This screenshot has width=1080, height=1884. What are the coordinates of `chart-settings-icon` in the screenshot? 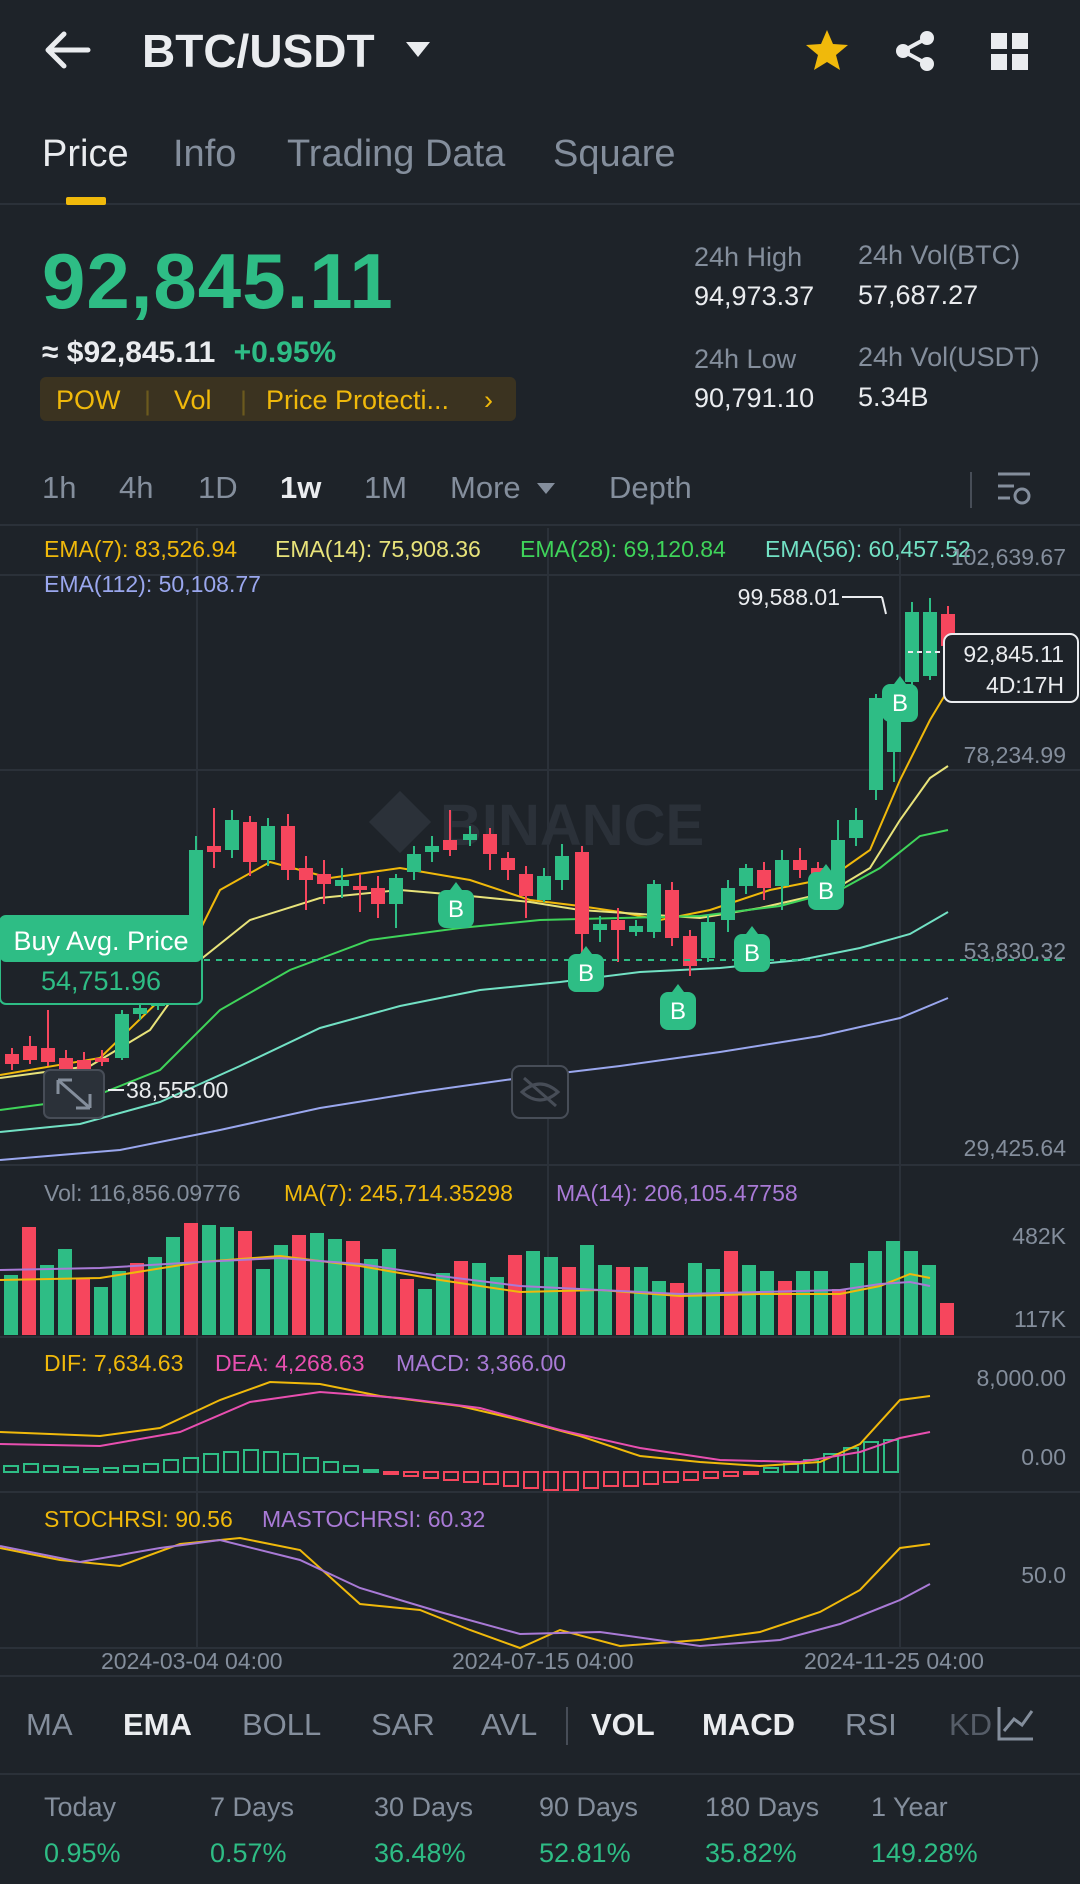 It's located at (1014, 488).